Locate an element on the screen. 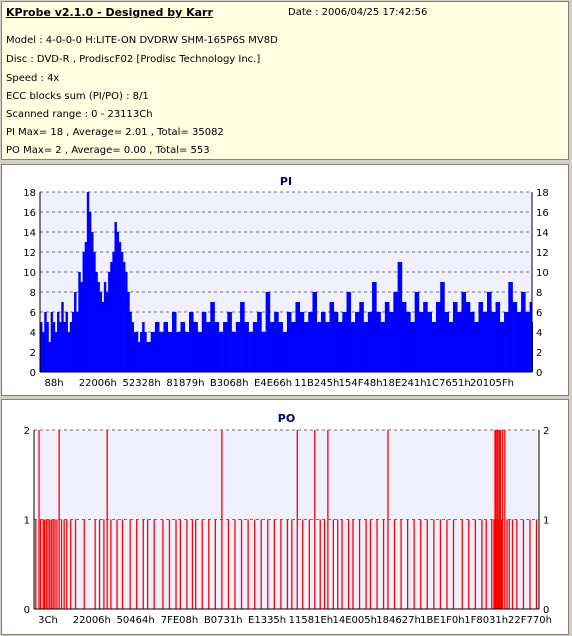 This screenshot has width=572, height=636. pi-ytick-label-left: 8 is located at coordinates (33, 293).